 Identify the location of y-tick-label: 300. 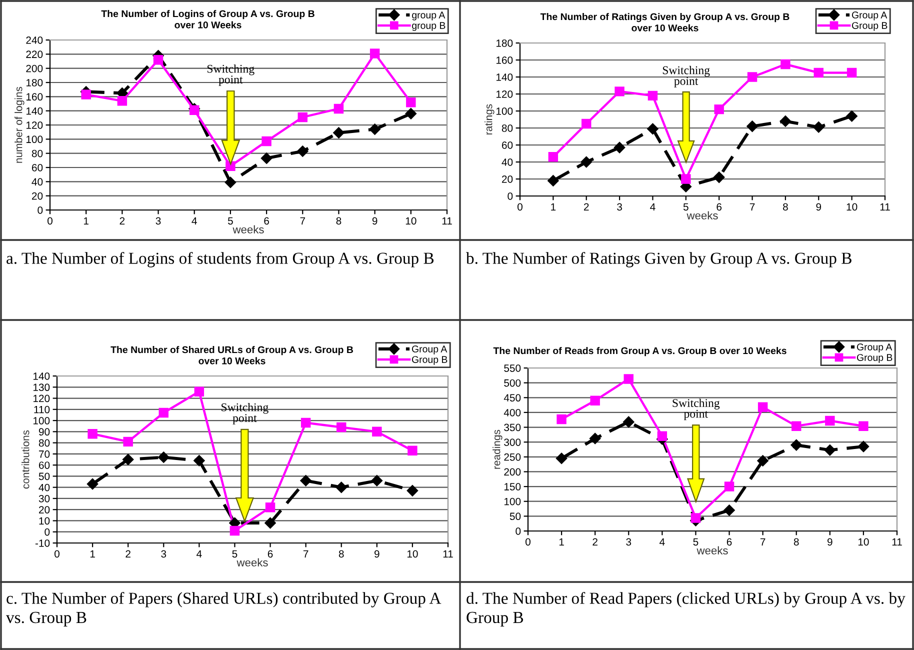
(512, 442).